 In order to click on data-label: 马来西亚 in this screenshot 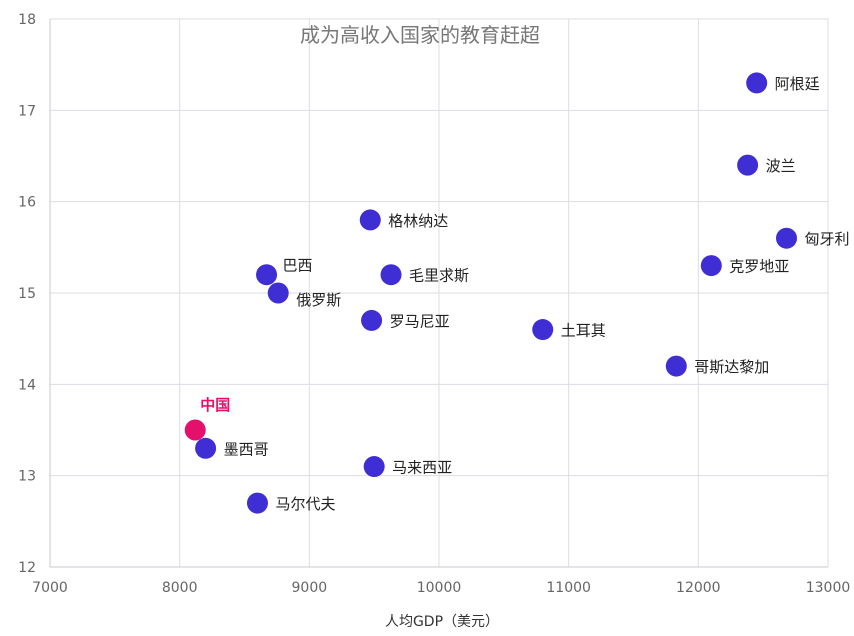, I will do `click(422, 468)`.